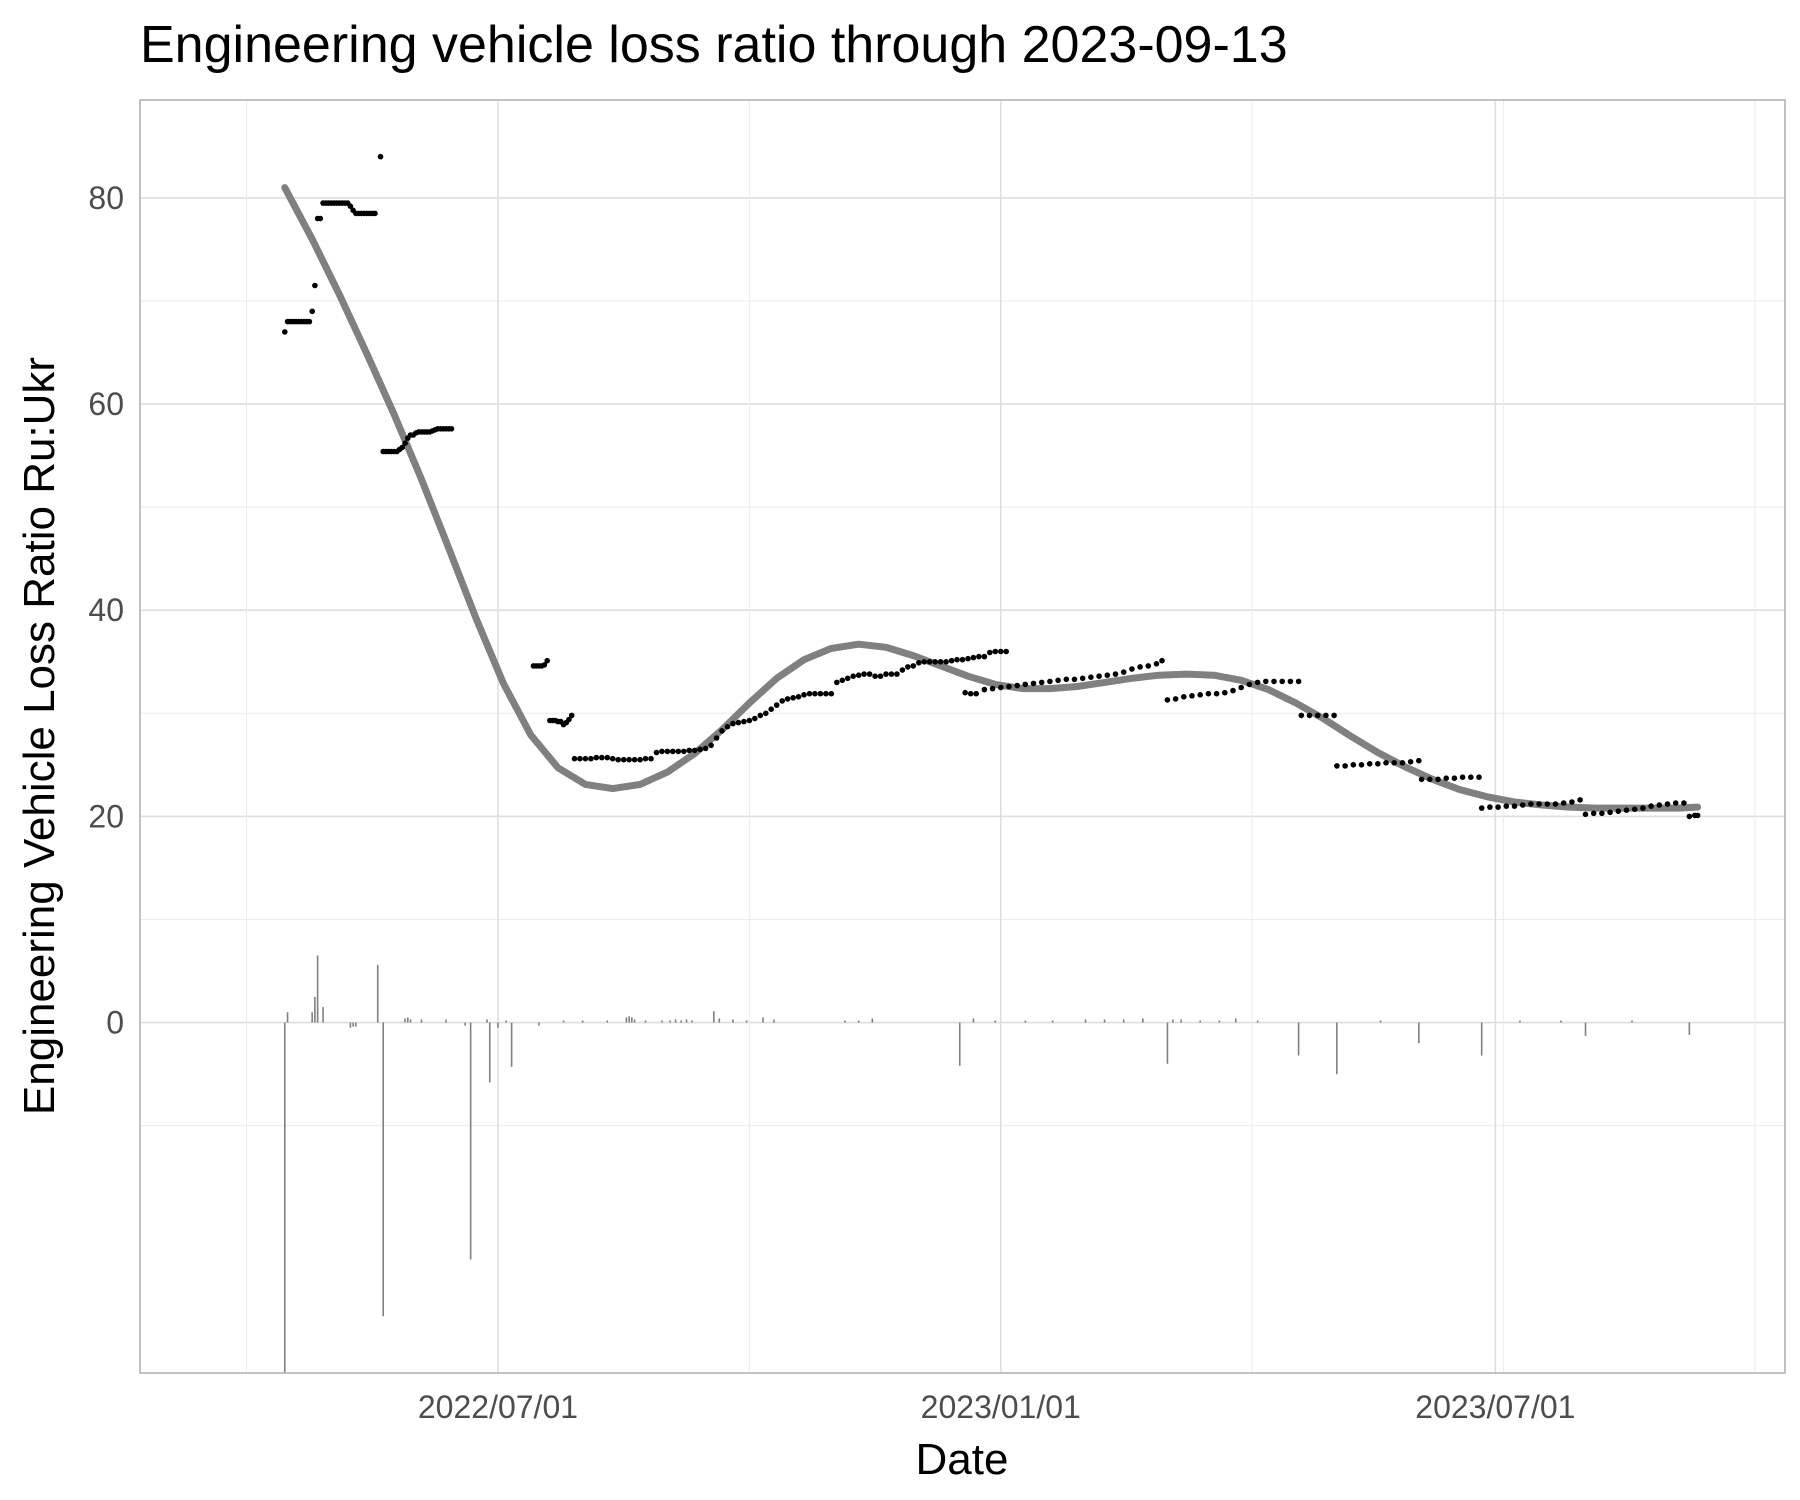 Image resolution: width=1800 pixels, height=1500 pixels. I want to click on x-tick-label: 2023/07/01, so click(1495, 1407).